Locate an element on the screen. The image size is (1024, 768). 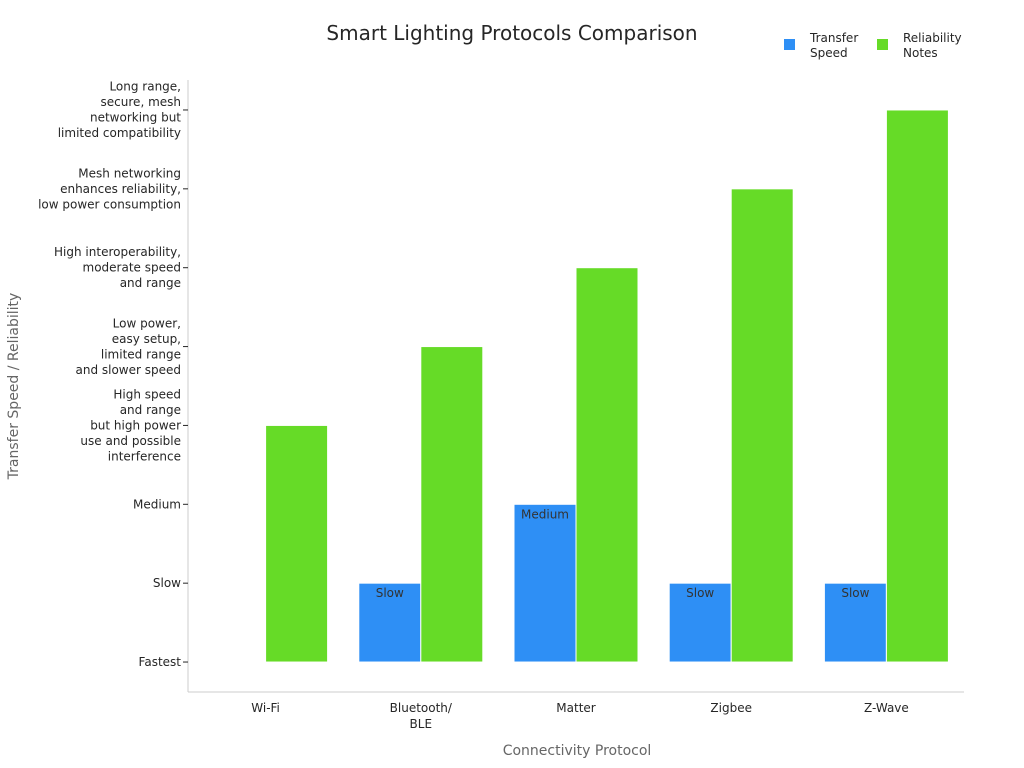
y-axis-label: Transfer Speed / Reliability is located at coordinates (14, 387).